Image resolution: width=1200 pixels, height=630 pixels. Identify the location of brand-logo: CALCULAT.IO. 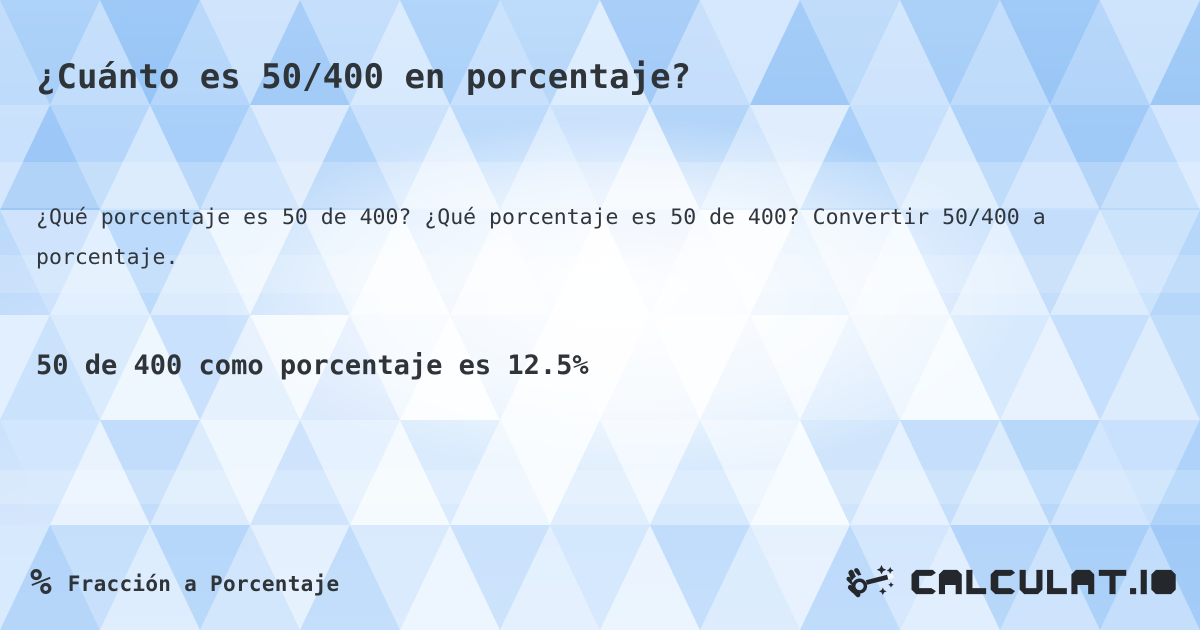
(1012, 582).